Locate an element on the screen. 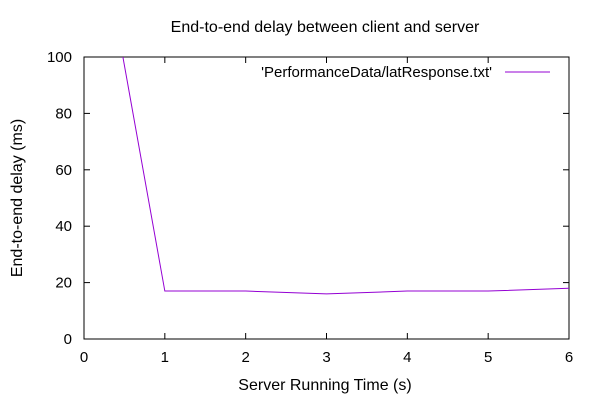 The image size is (600, 400). legend-label: 'PerformanceData/latResponse.txt' is located at coordinates (376, 72).